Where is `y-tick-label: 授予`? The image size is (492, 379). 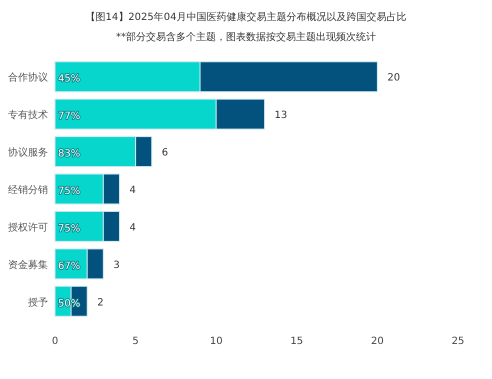
y-tick-label: 授予 is located at coordinates (38, 302).